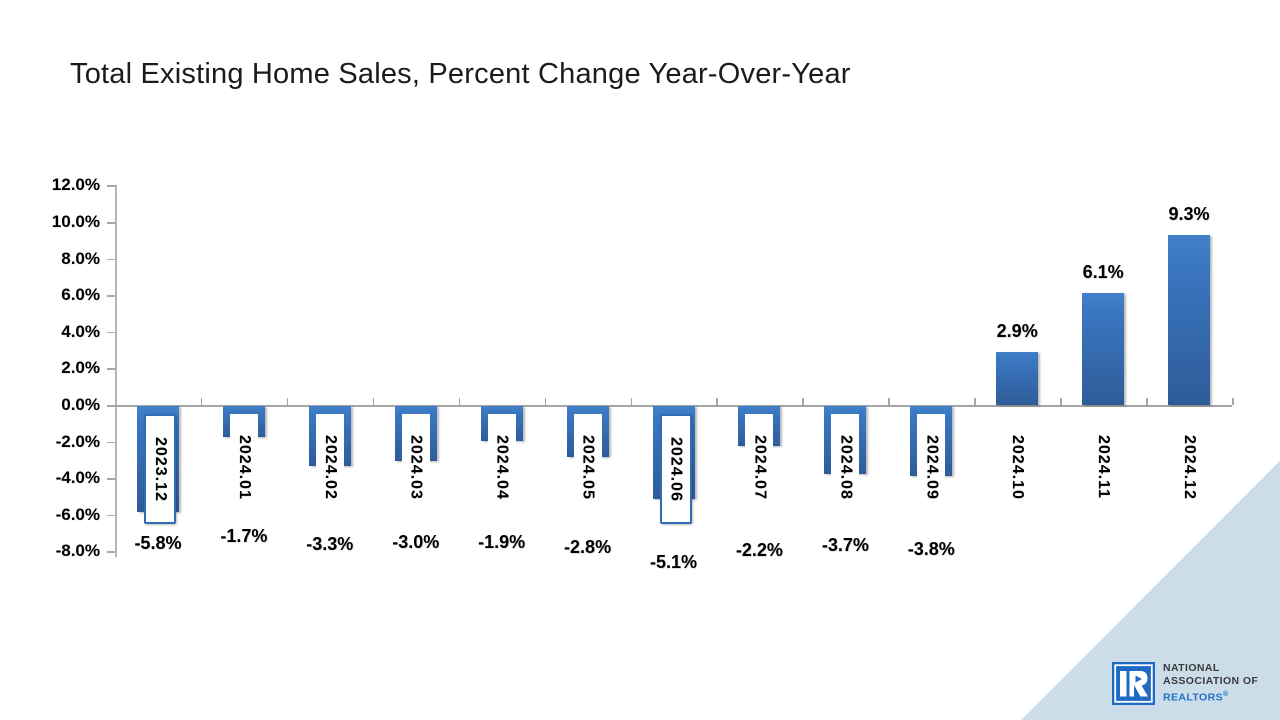  Describe the element at coordinates (673, 562) in the screenshot. I see `value-label-2024.06: -5.1%` at that location.